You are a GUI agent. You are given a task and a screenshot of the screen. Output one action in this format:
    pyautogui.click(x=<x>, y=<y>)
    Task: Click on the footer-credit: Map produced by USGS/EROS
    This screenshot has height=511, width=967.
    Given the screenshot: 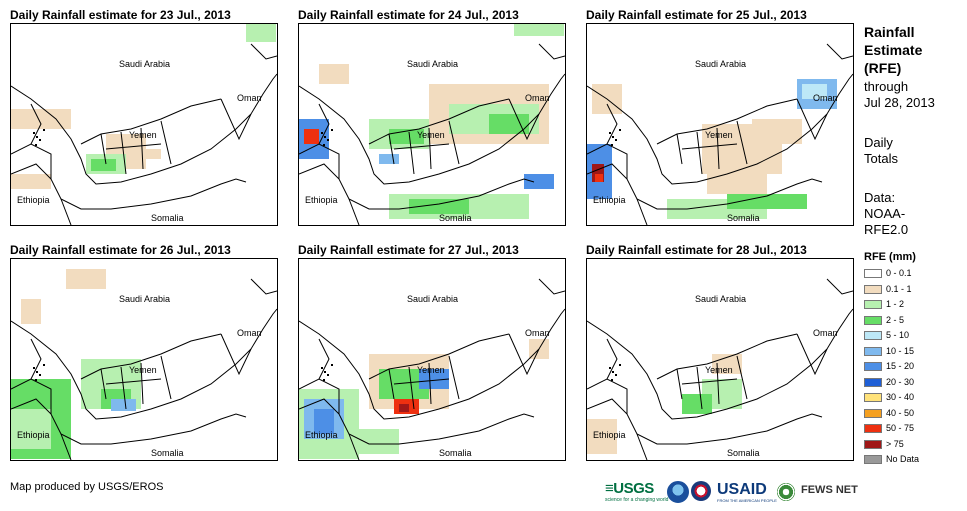 What is the action you would take?
    pyautogui.click(x=87, y=487)
    